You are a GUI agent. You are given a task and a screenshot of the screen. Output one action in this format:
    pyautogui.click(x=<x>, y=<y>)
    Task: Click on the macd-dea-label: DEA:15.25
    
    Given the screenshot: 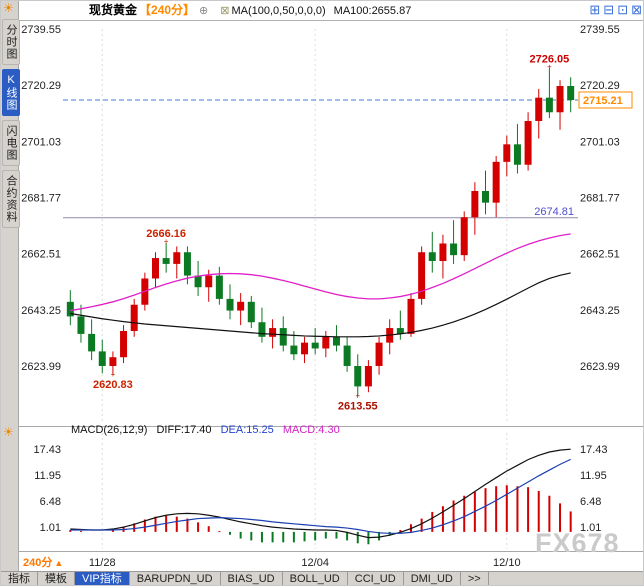 What is the action you would take?
    pyautogui.click(x=247, y=430)
    